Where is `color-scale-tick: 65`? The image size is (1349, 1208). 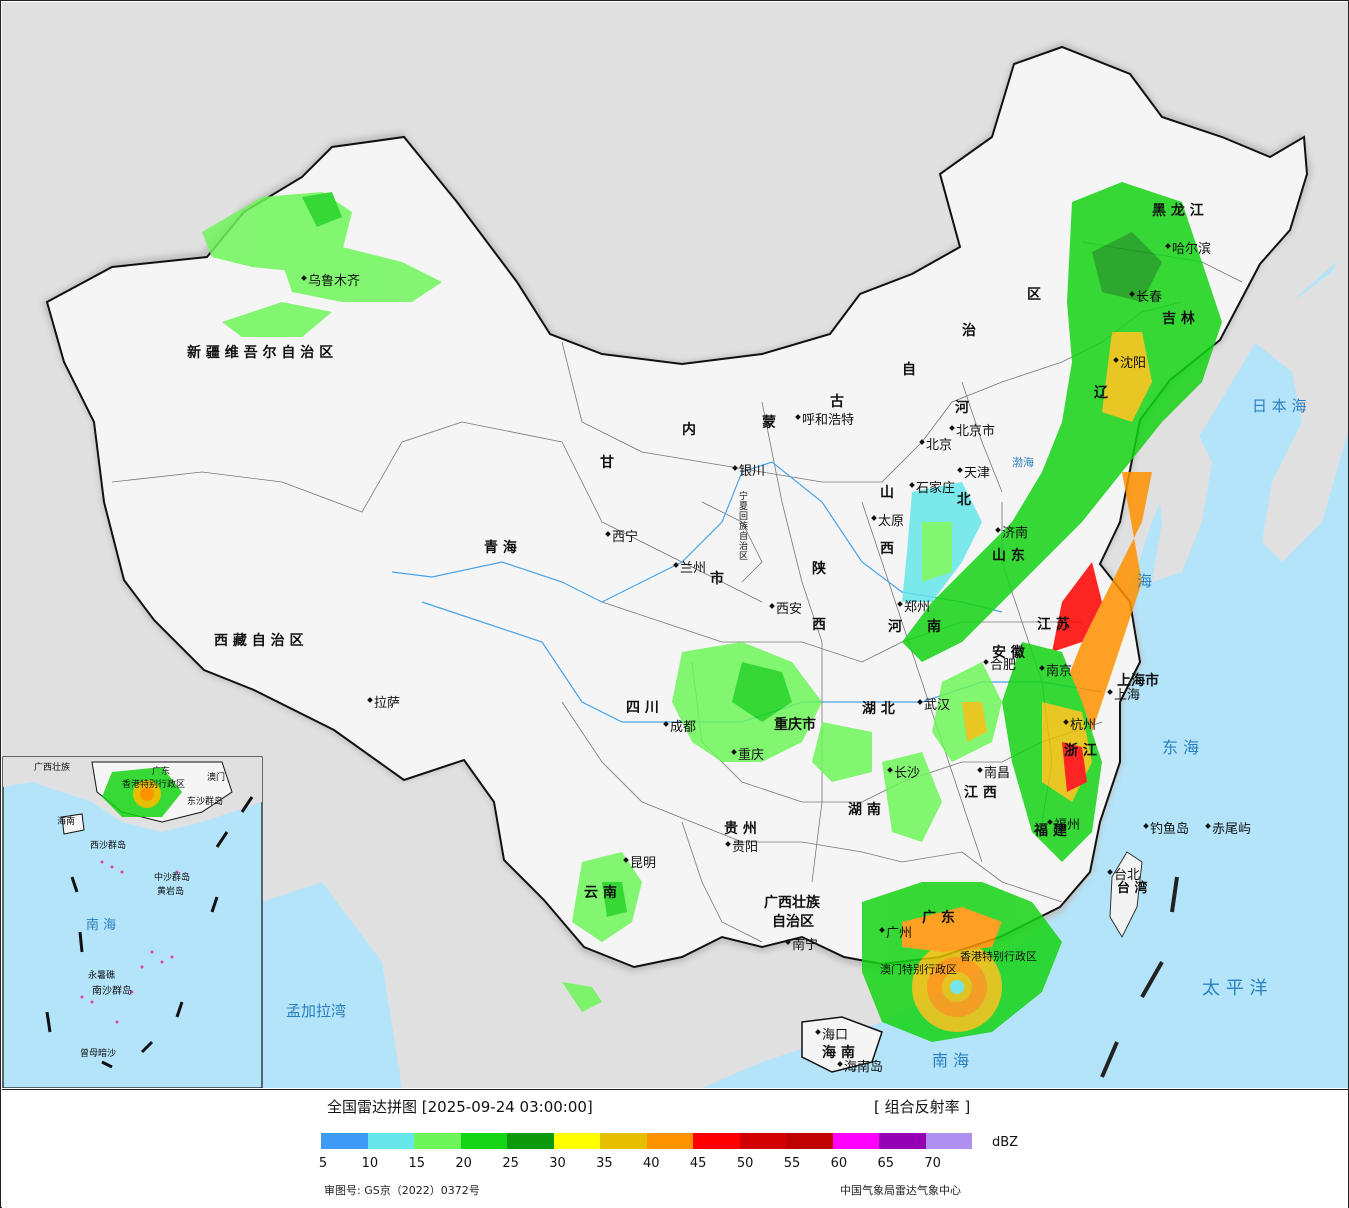 color-scale-tick: 65 is located at coordinates (886, 1163).